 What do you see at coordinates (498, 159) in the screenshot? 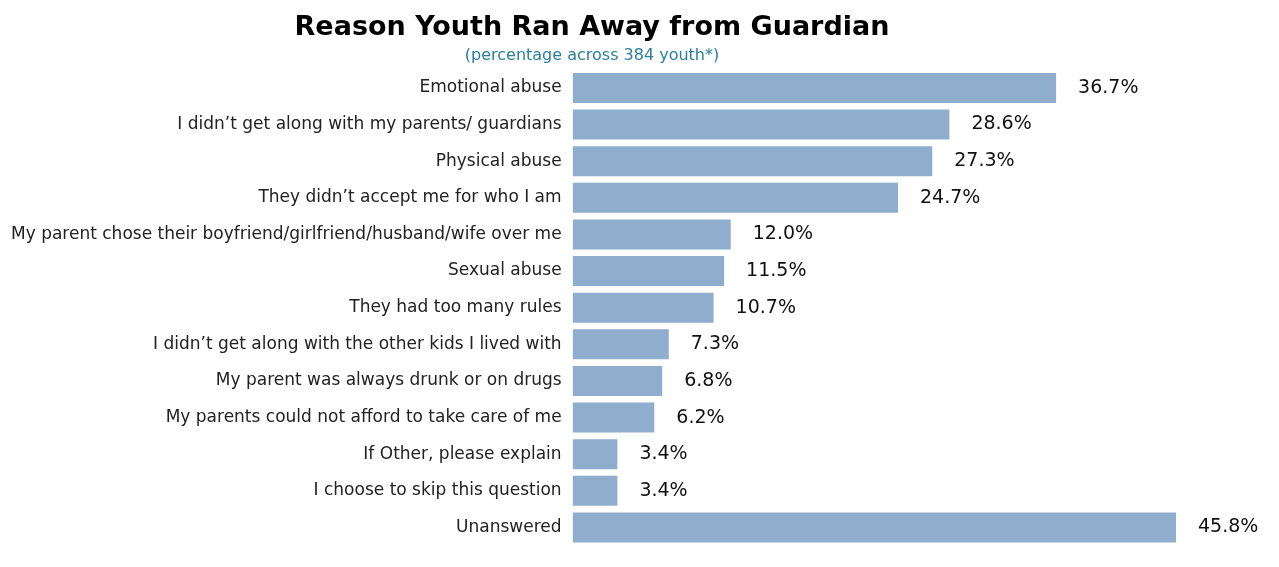
I see `y-tick-label: Physical abuse` at bounding box center [498, 159].